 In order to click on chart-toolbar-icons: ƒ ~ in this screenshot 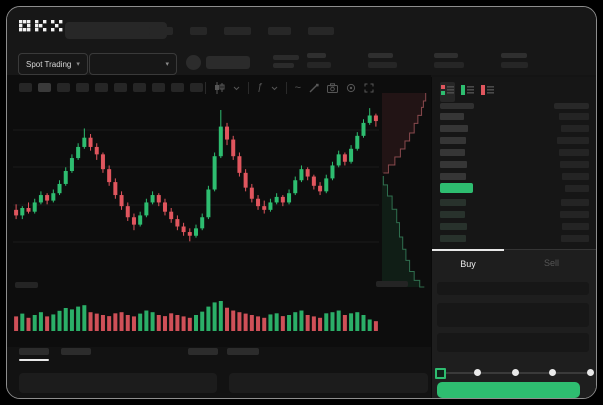, I will do `click(289, 88)`.